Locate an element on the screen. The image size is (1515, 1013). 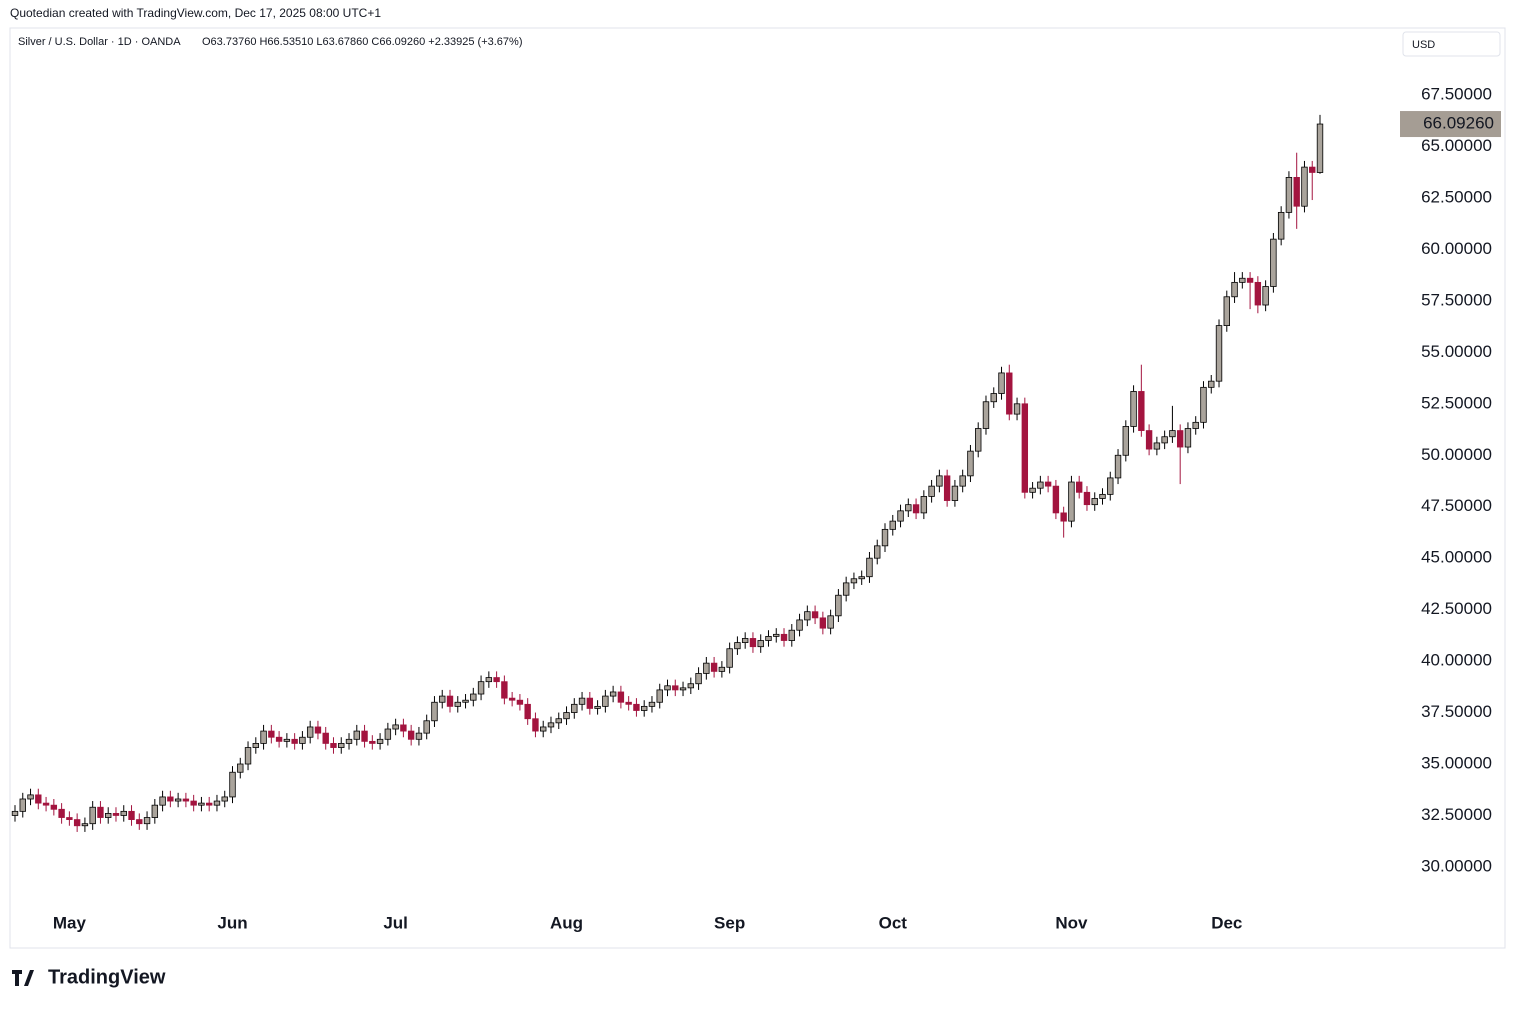
x-tick-label: Jul is located at coordinates (395, 922).